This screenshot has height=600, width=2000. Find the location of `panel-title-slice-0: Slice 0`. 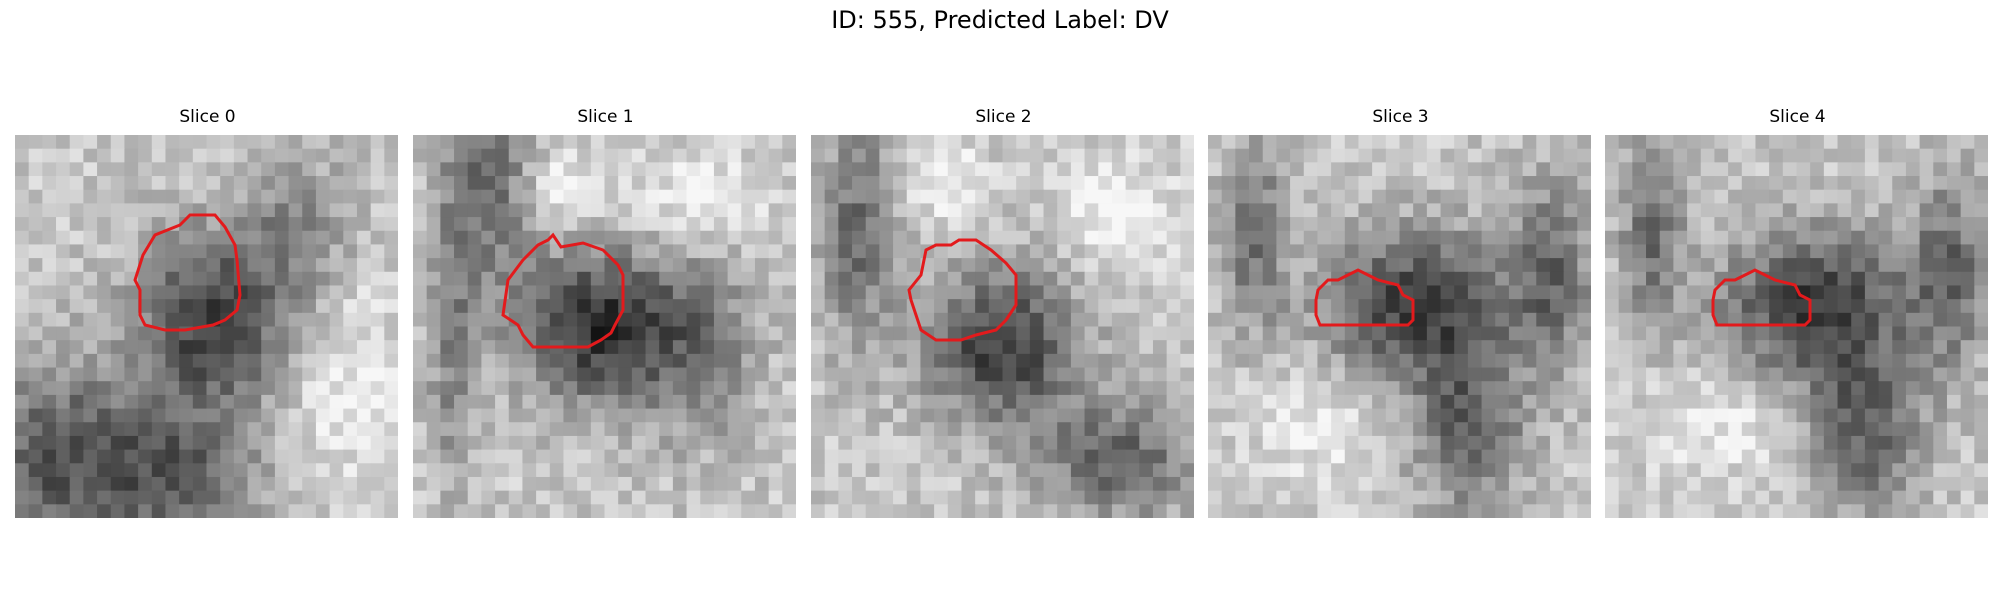

panel-title-slice-0: Slice 0 is located at coordinates (207, 117).